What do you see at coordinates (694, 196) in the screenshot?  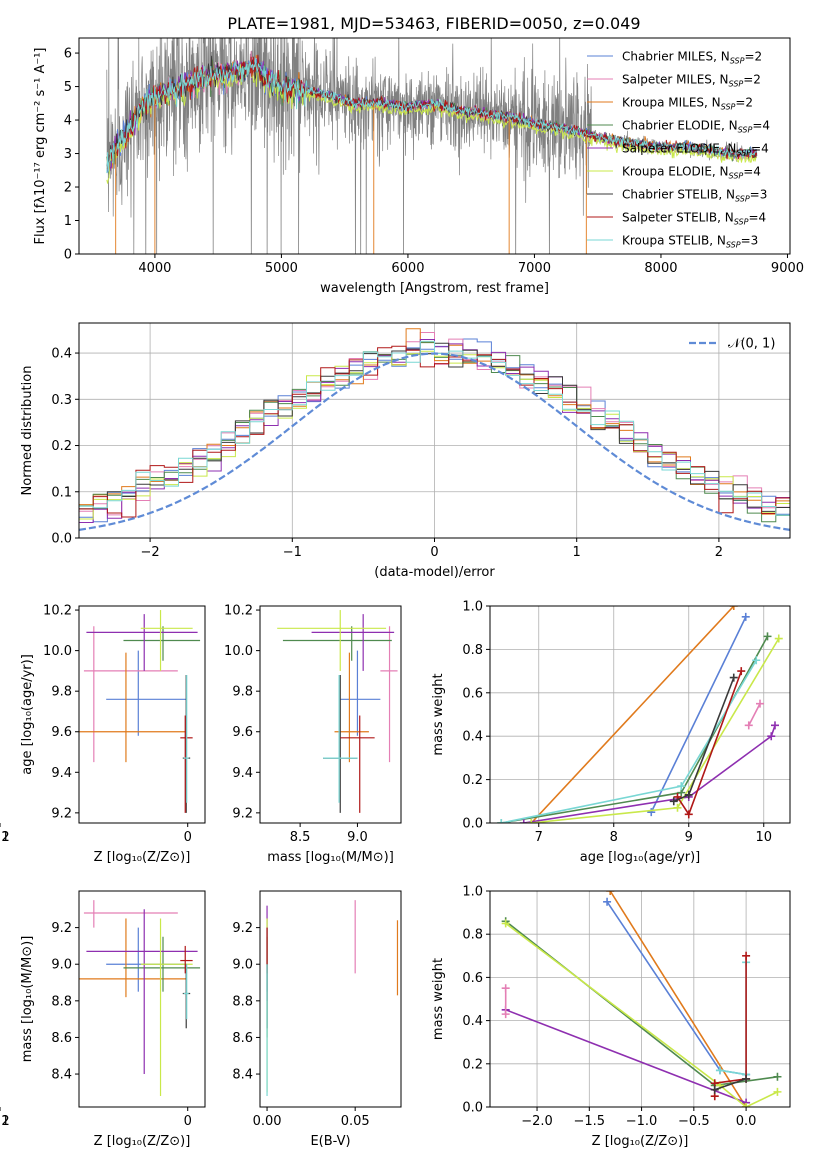 I see `legend-label: Chabrier STELIB, NSSP=3` at bounding box center [694, 196].